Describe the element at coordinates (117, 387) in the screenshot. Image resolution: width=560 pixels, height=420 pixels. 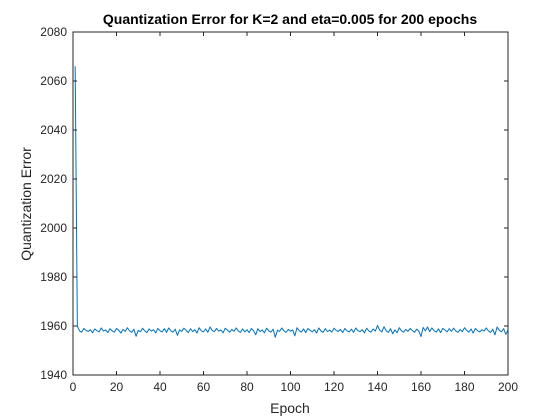
I see `x-tick-label: 20` at that location.